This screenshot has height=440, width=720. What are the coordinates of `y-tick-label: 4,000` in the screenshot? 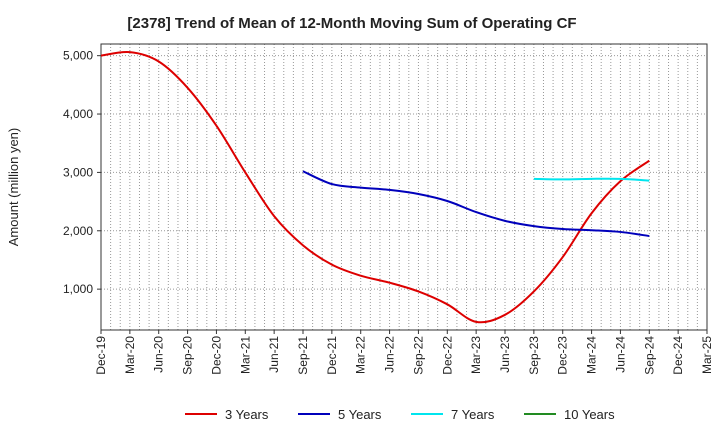 It's located at (78, 114).